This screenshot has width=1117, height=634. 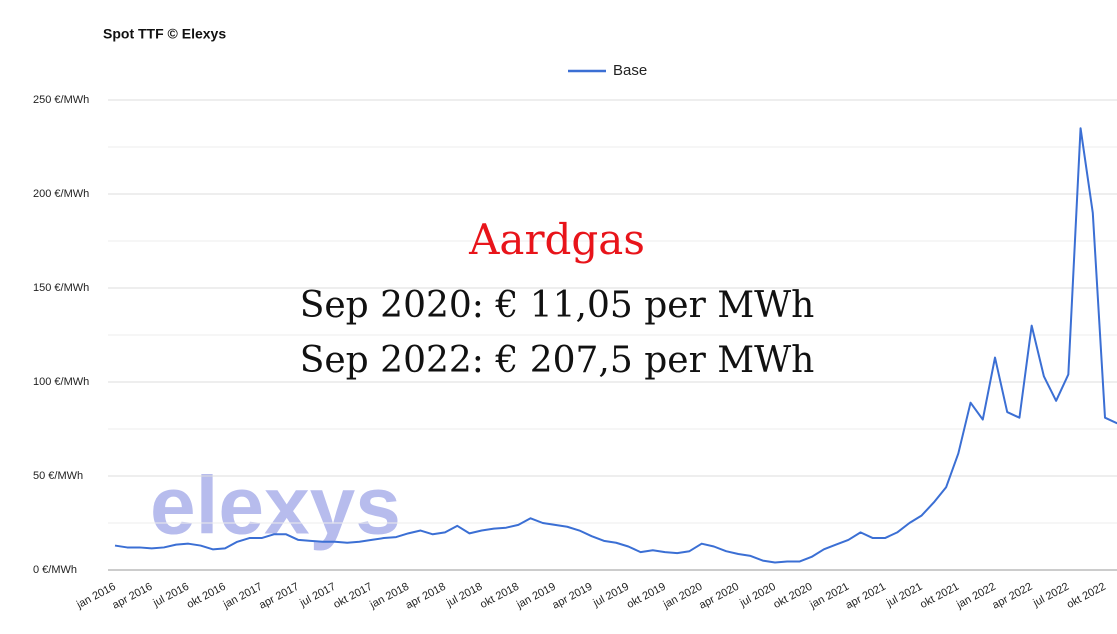 I want to click on x-tick-label: jul 2020, so click(x=757, y=595).